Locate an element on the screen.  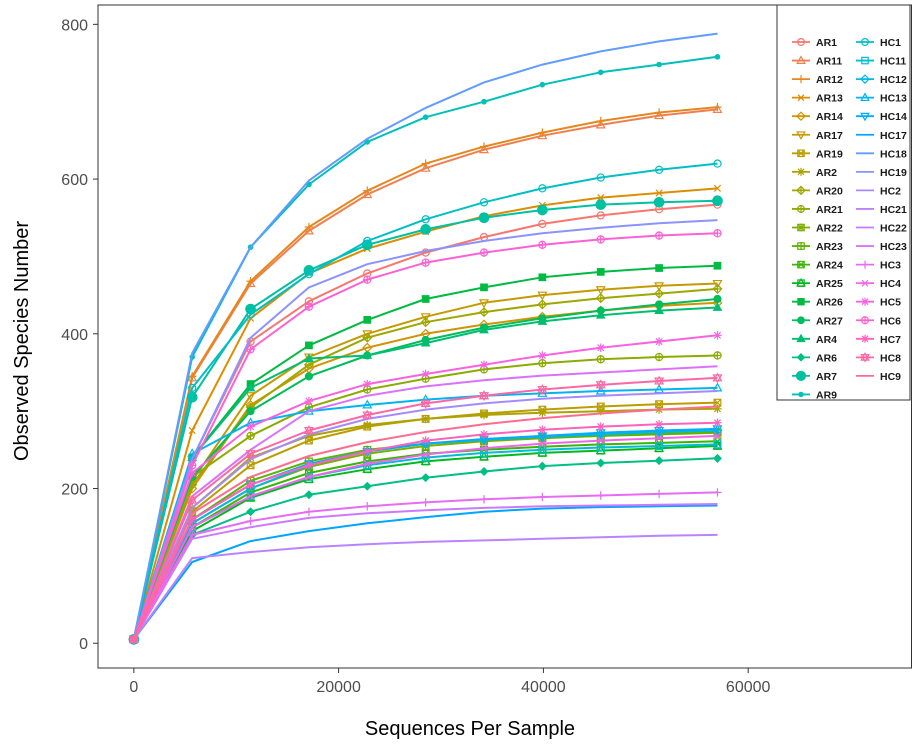
data-point-ar27 is located at coordinates (717, 299).